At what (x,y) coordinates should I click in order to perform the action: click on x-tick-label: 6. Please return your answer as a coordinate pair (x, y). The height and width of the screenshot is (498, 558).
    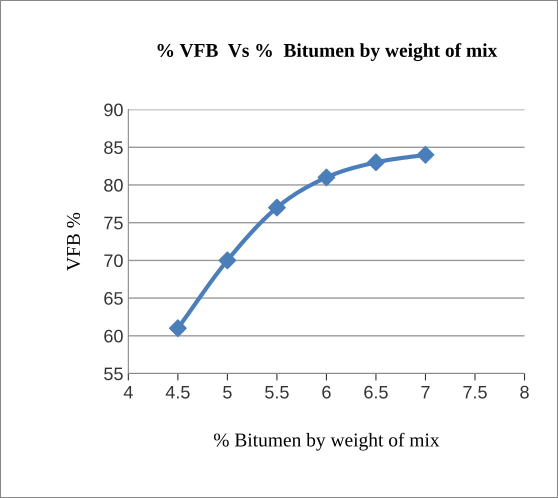
    Looking at the image, I should click on (326, 392).